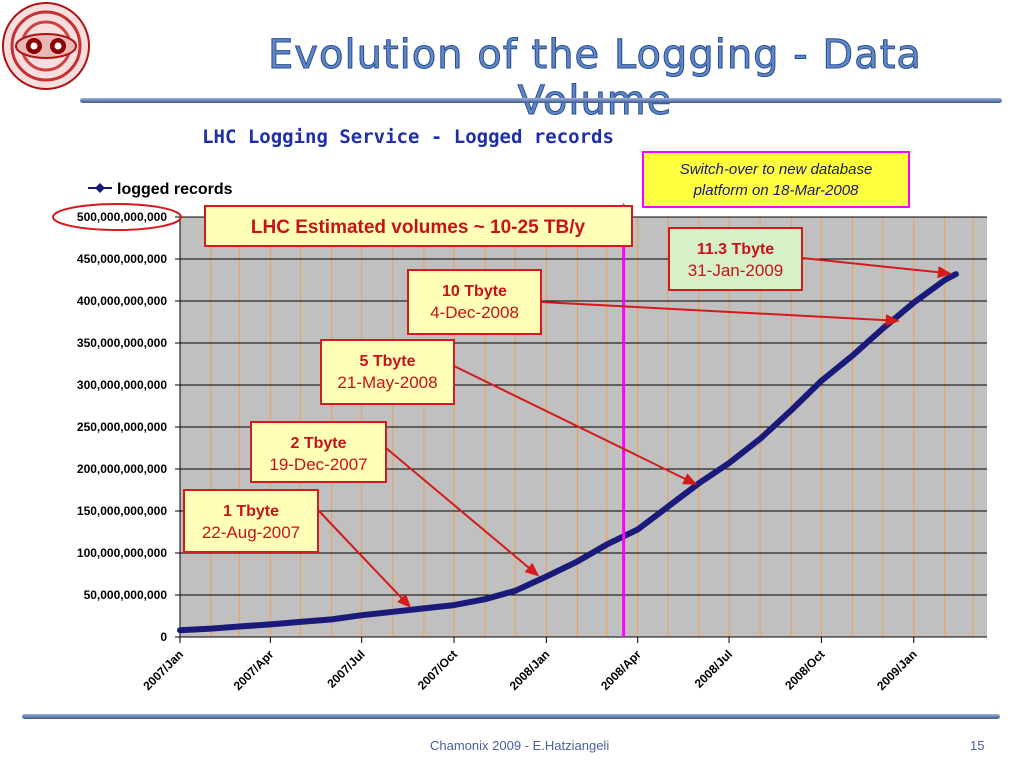 This screenshot has height=768, width=1024. Describe the element at coordinates (175, 189) in the screenshot. I see `legend-label: logged records` at that location.